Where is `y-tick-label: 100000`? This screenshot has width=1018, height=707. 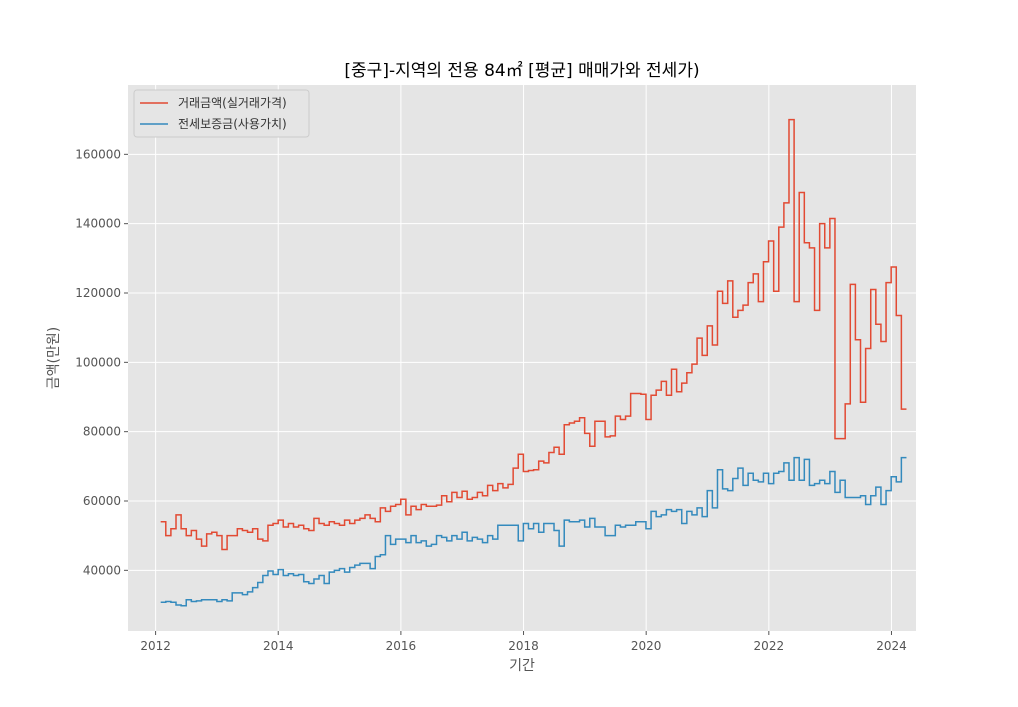
y-tick-label: 100000 is located at coordinates (98, 362).